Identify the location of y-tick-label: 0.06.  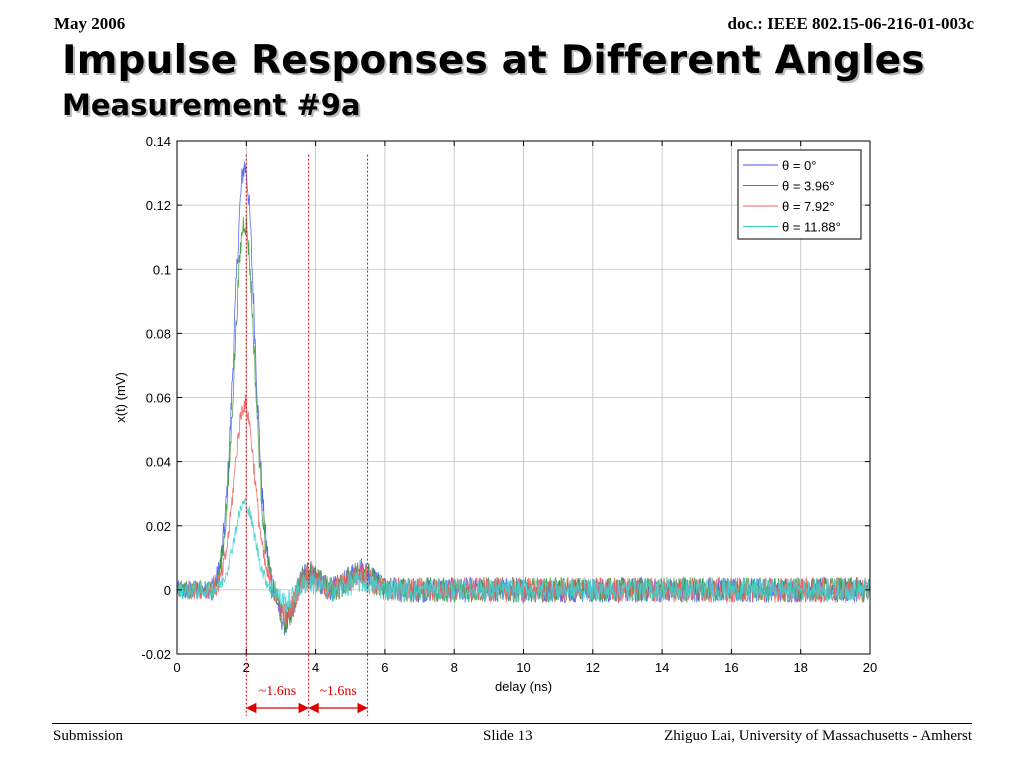
(158, 398).